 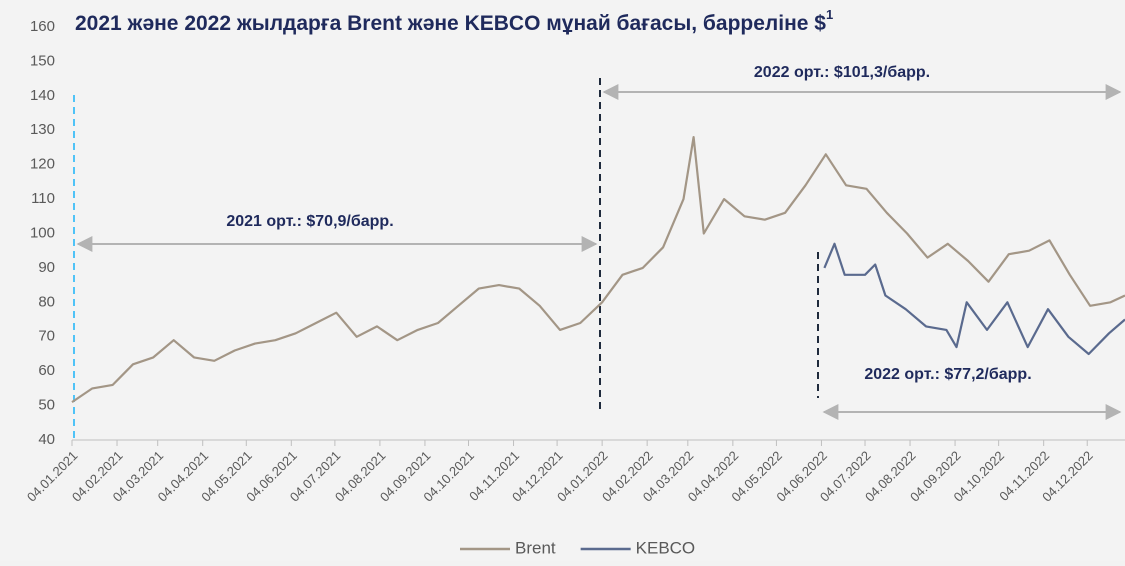 What do you see at coordinates (46, 301) in the screenshot?
I see `y-tick-label: 80` at bounding box center [46, 301].